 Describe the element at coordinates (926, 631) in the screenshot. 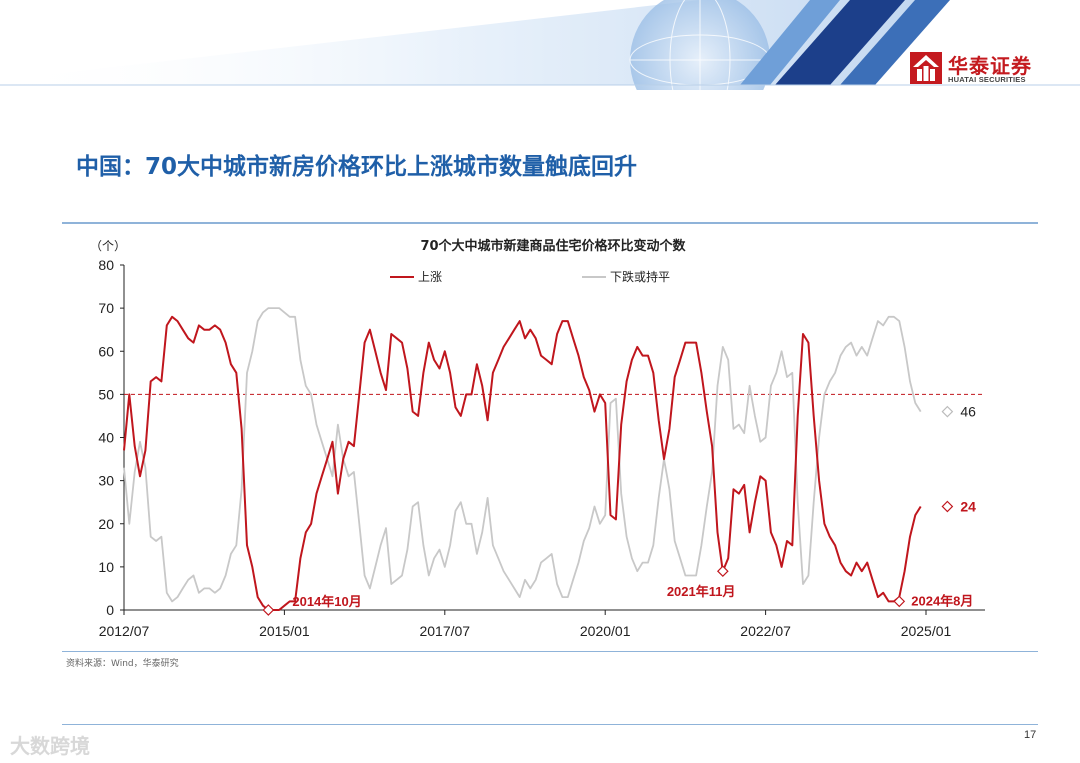

I see `x-tick-label: 2025/01` at that location.